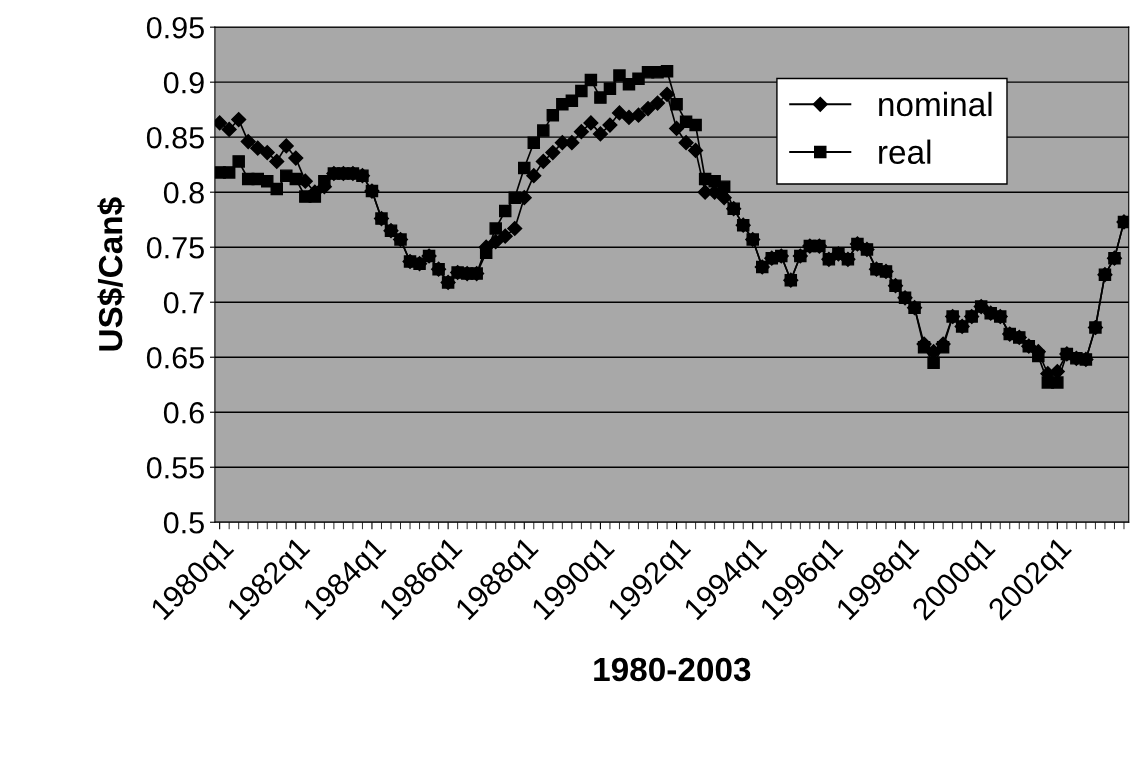 The image size is (1131, 776). I want to click on y-tick-label: 0.55, so click(175, 467).